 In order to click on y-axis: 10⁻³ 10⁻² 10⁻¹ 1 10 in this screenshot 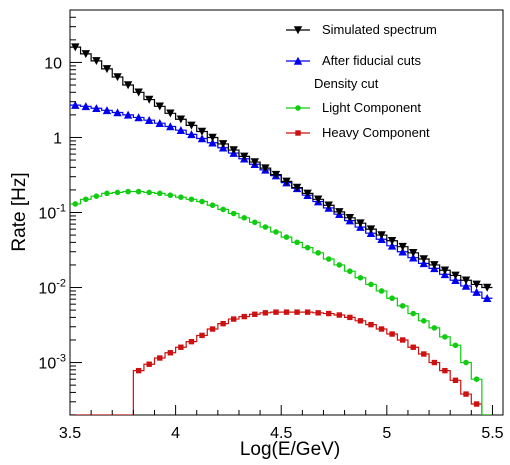, I will do `click(60, 212)`.